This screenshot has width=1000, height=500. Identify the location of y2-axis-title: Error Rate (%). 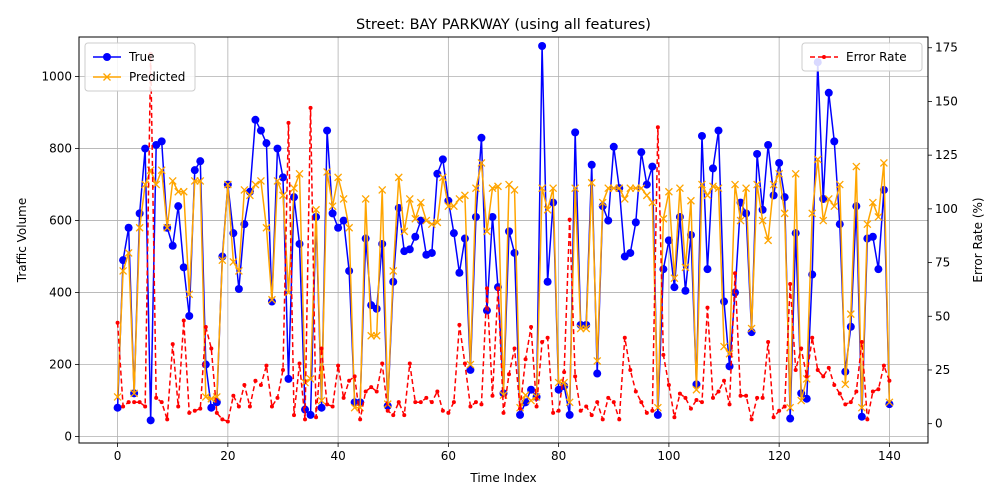
(978, 239).